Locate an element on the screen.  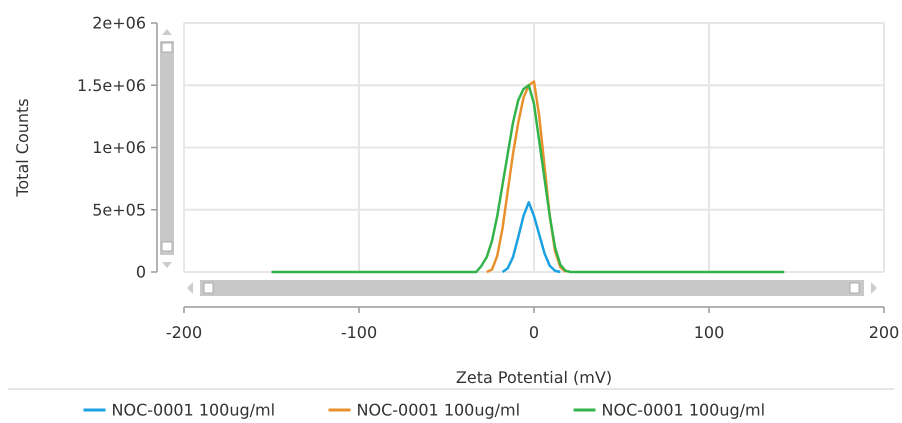
x-axis-title: Zeta Potential (mV) is located at coordinates (534, 377).